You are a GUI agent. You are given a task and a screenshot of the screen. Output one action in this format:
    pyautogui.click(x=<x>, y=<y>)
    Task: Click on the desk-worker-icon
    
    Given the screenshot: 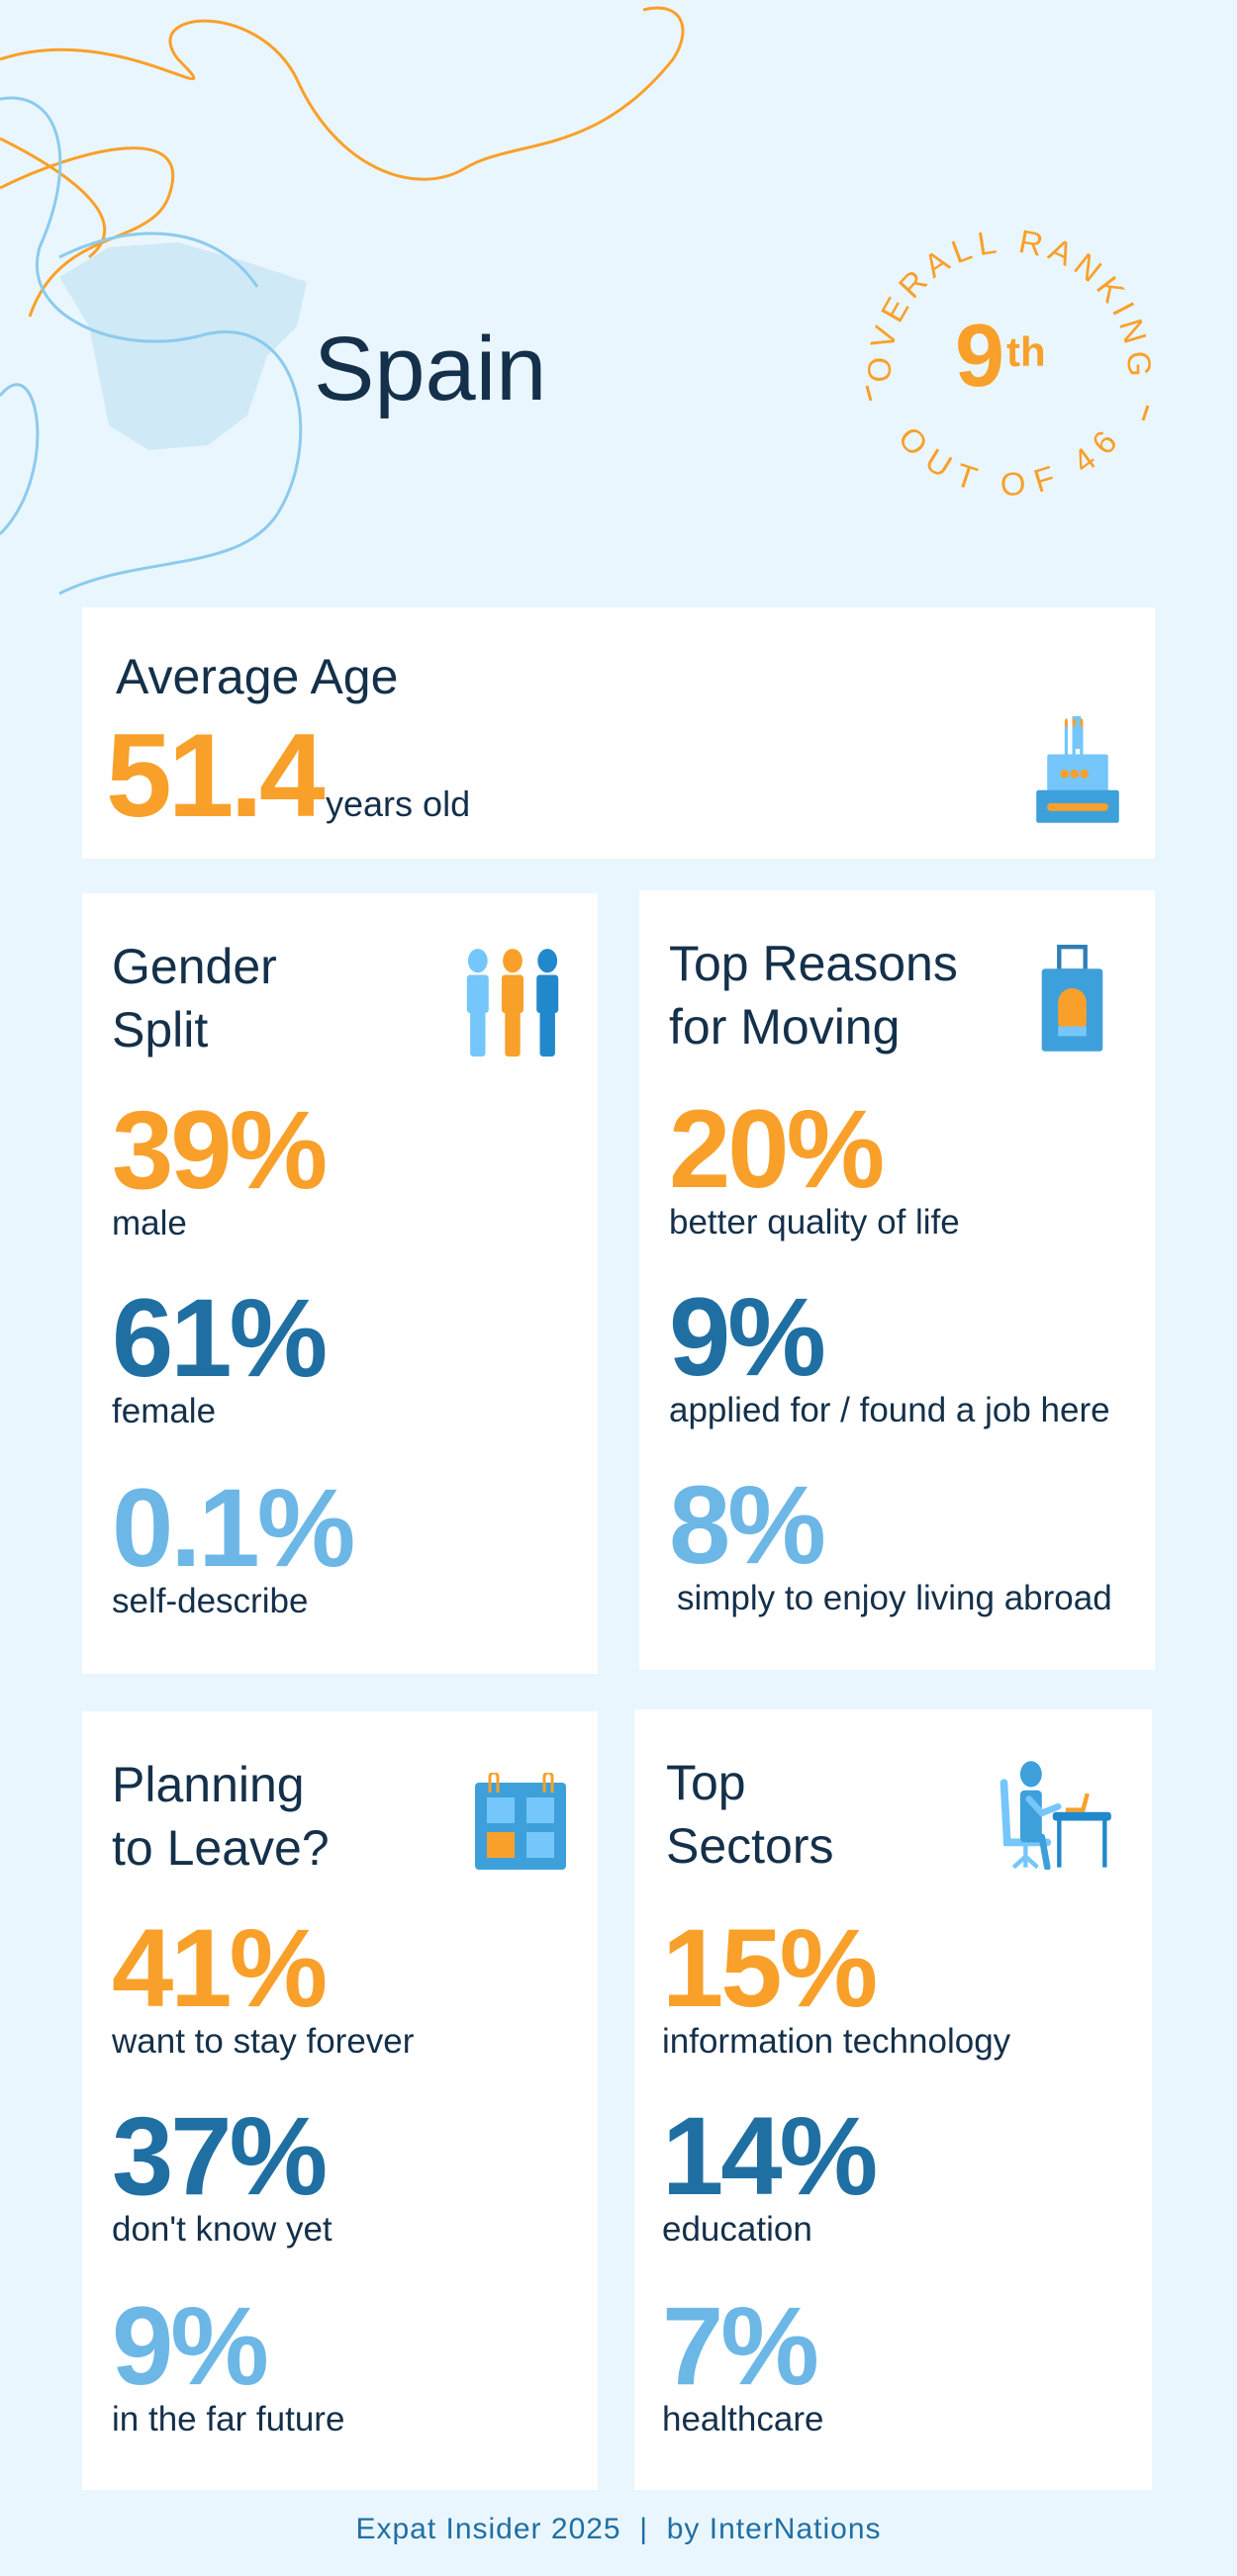 What is the action you would take?
    pyautogui.click(x=1055, y=1815)
    